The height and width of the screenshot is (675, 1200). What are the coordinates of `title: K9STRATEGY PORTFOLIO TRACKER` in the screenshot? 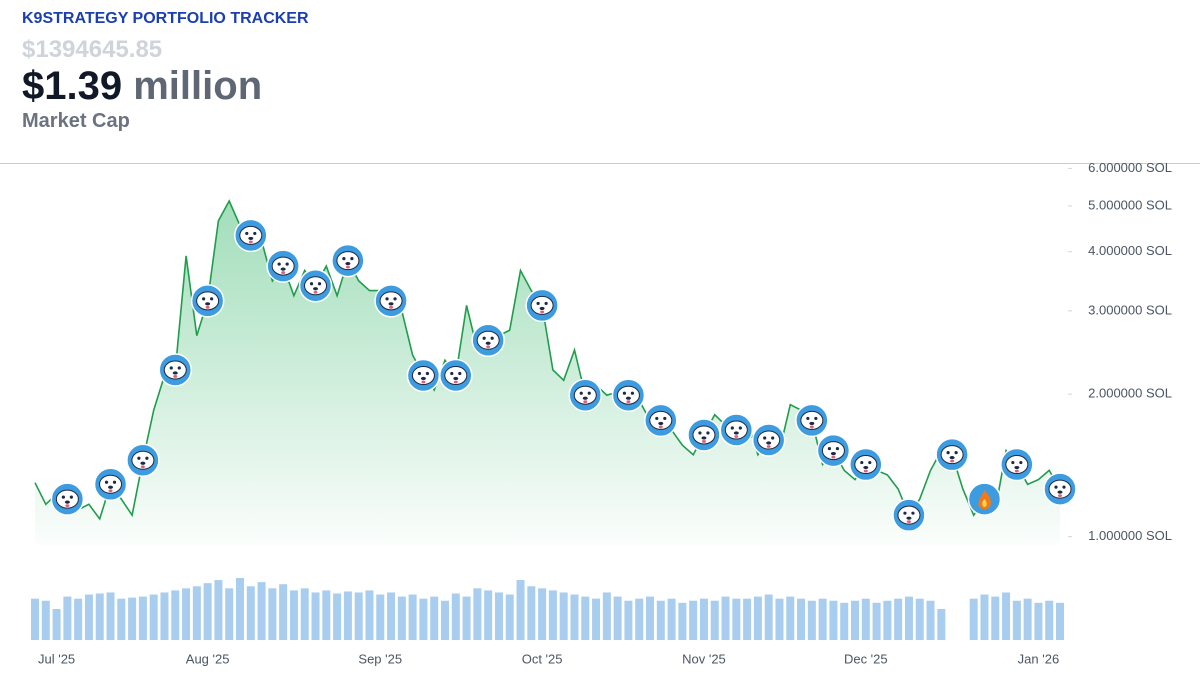 It's located at (165, 18).